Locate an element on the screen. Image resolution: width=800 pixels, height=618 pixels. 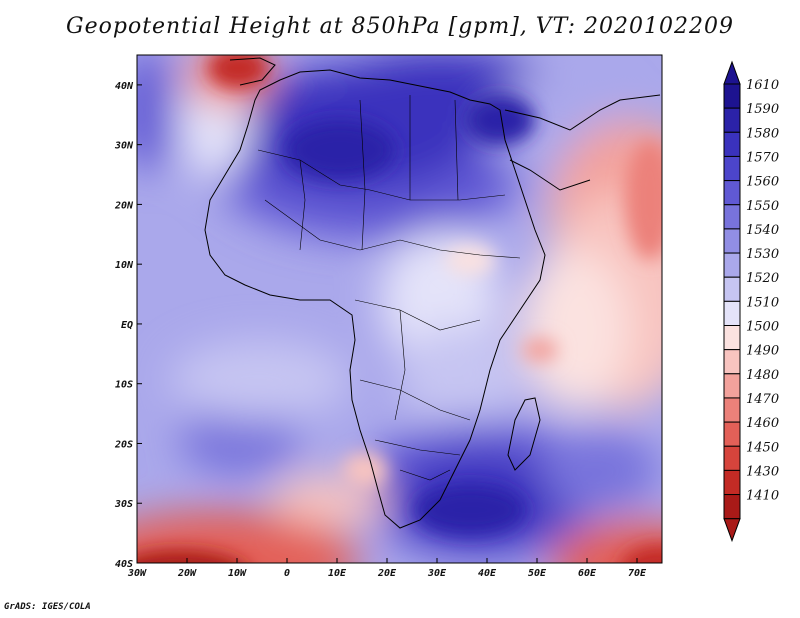
lon-tick-label: 20E is located at coordinates (387, 573).